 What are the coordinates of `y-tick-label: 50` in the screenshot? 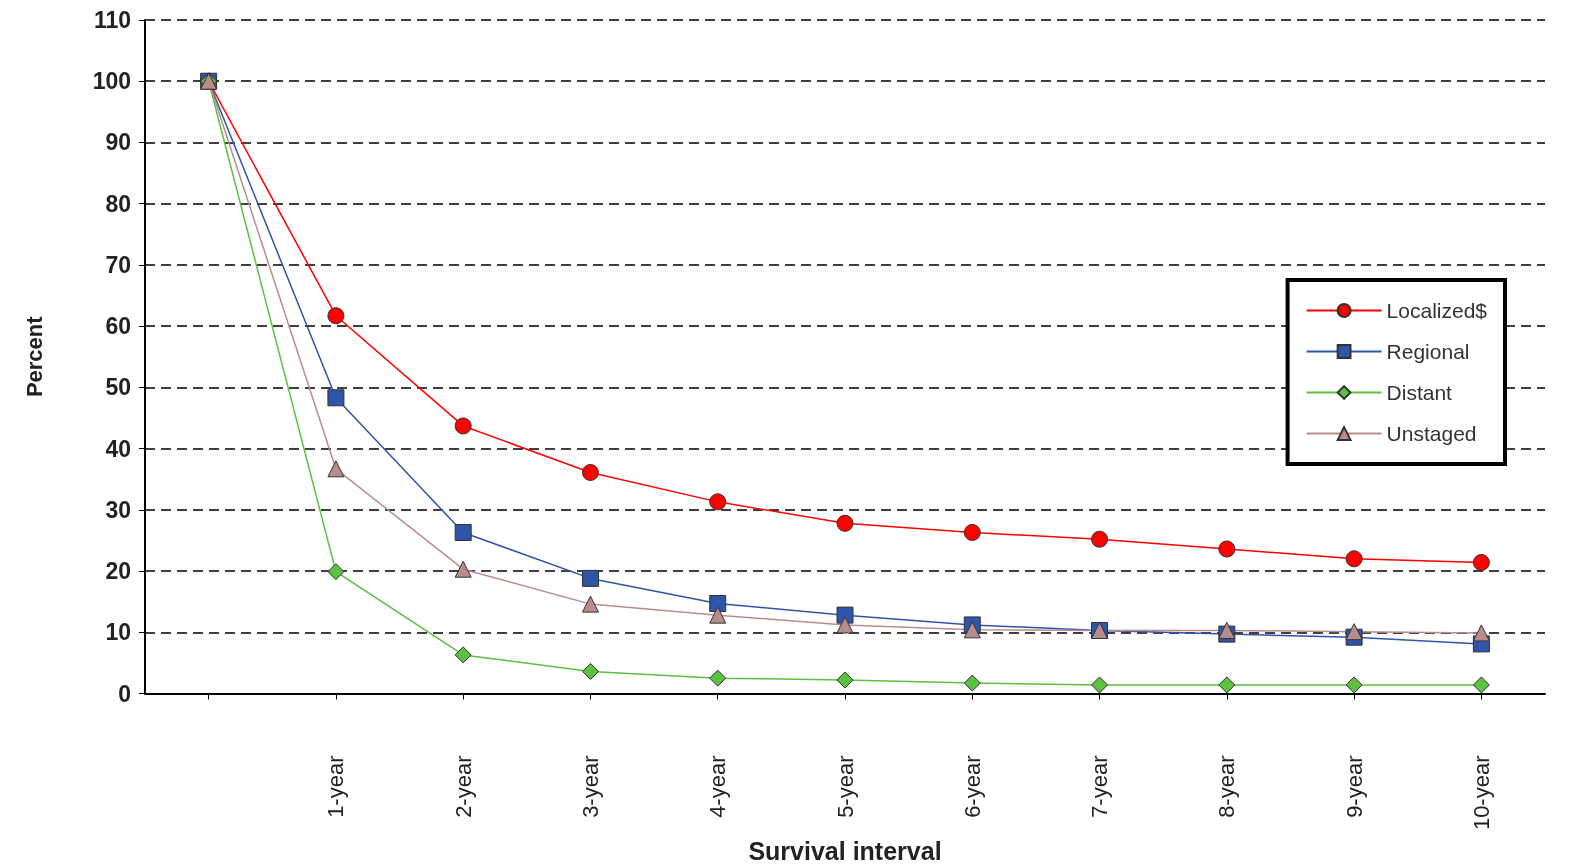 It's located at (118, 387).